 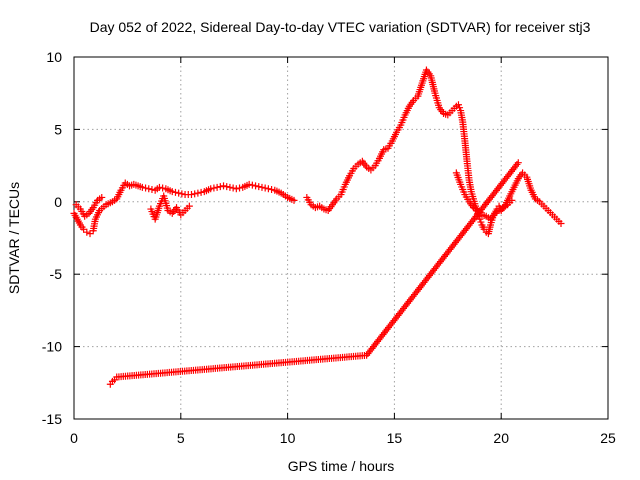 I want to click on x-tick-label: 5, so click(x=181, y=438).